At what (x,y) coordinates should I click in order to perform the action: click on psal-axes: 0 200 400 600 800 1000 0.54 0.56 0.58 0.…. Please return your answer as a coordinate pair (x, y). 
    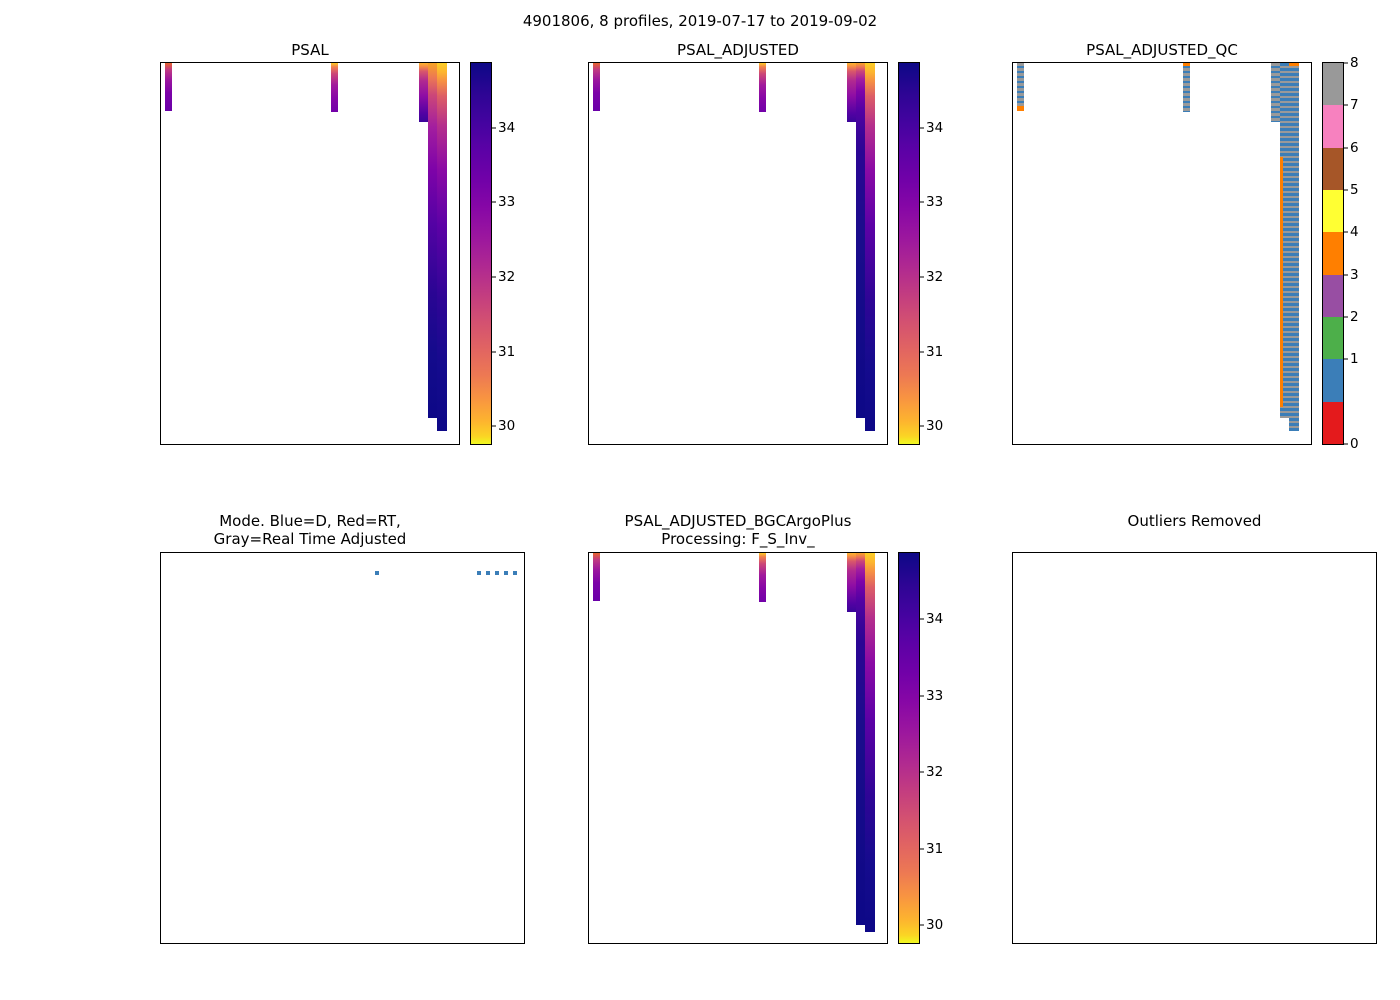
    Looking at the image, I should click on (310, 253).